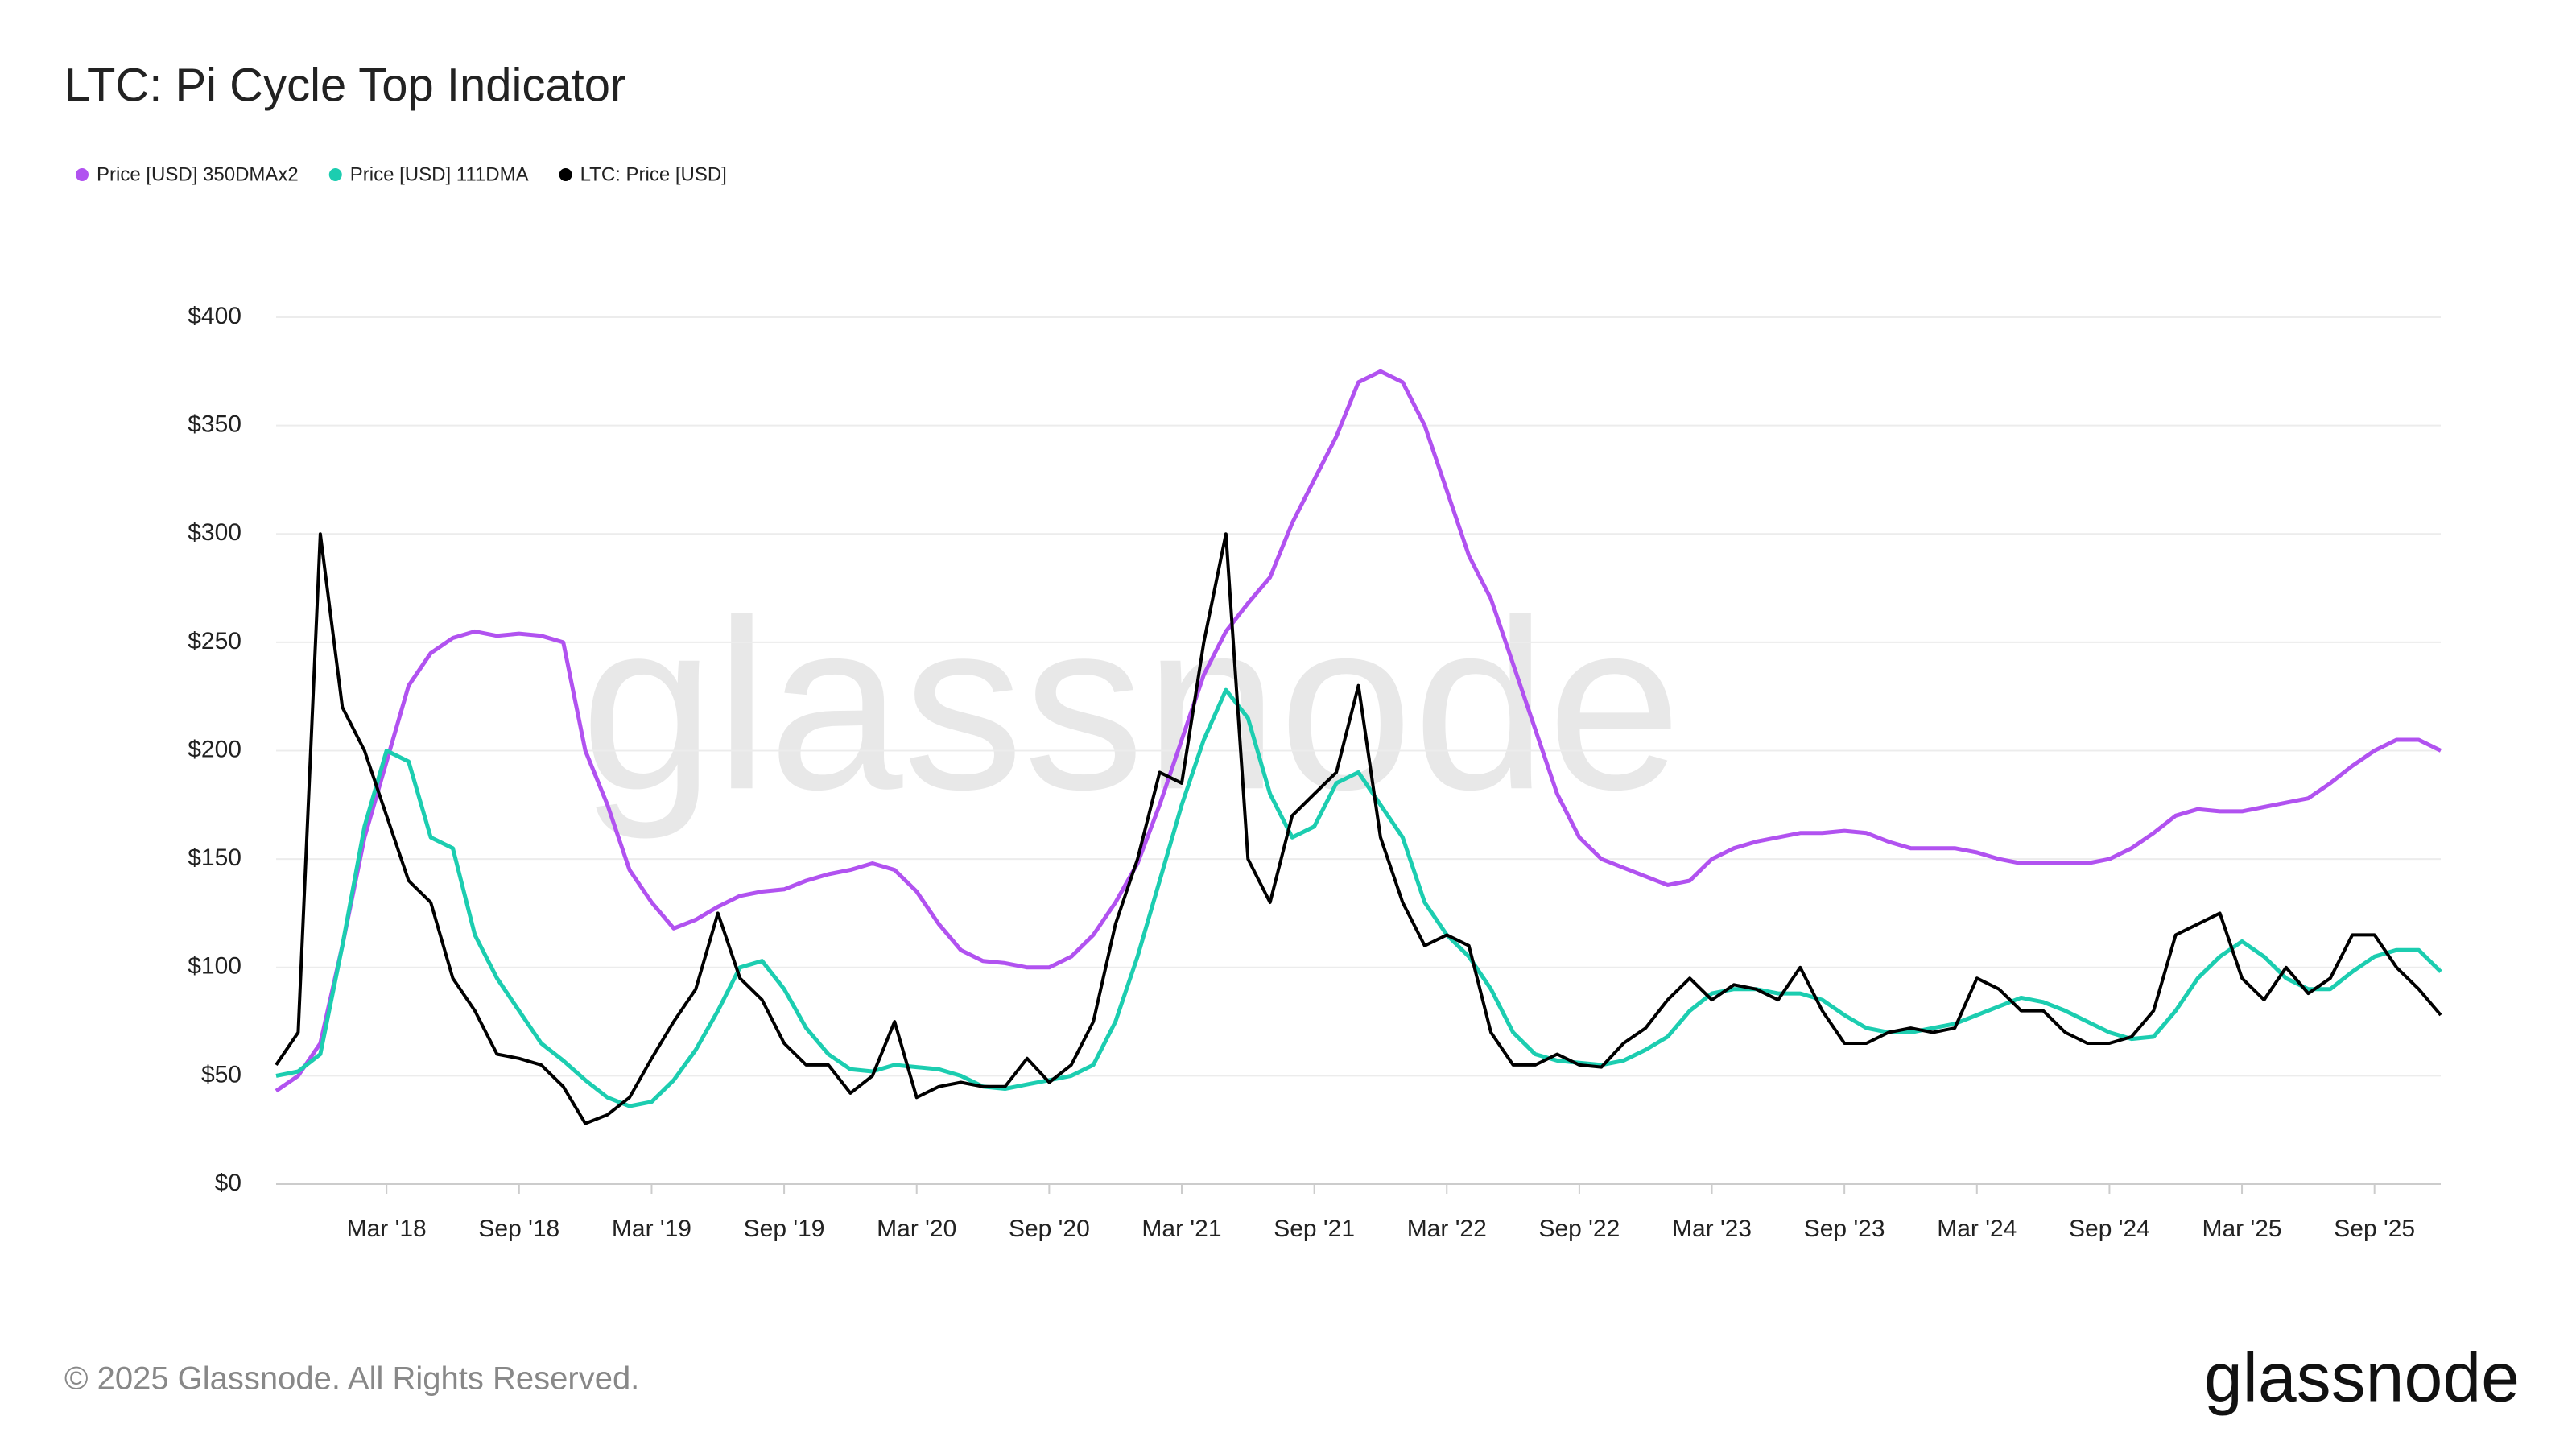 Image resolution: width=2576 pixels, height=1449 pixels. What do you see at coordinates (1181, 1229) in the screenshot?
I see `x-tick-label: Mar '21` at bounding box center [1181, 1229].